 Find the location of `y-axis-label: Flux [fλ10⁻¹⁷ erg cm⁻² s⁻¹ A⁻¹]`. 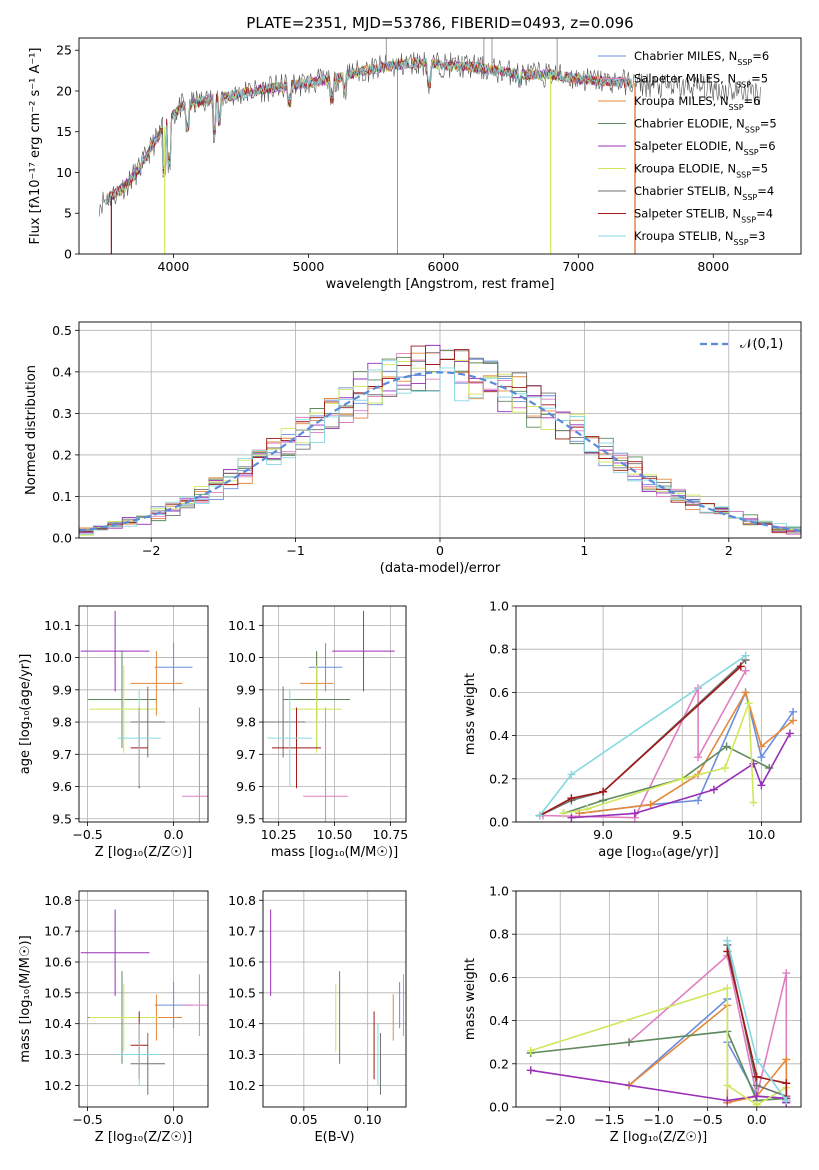

y-axis-label: Flux [fλ10⁻¹⁷ erg cm⁻² s⁻¹ A⁻¹] is located at coordinates (35, 146).